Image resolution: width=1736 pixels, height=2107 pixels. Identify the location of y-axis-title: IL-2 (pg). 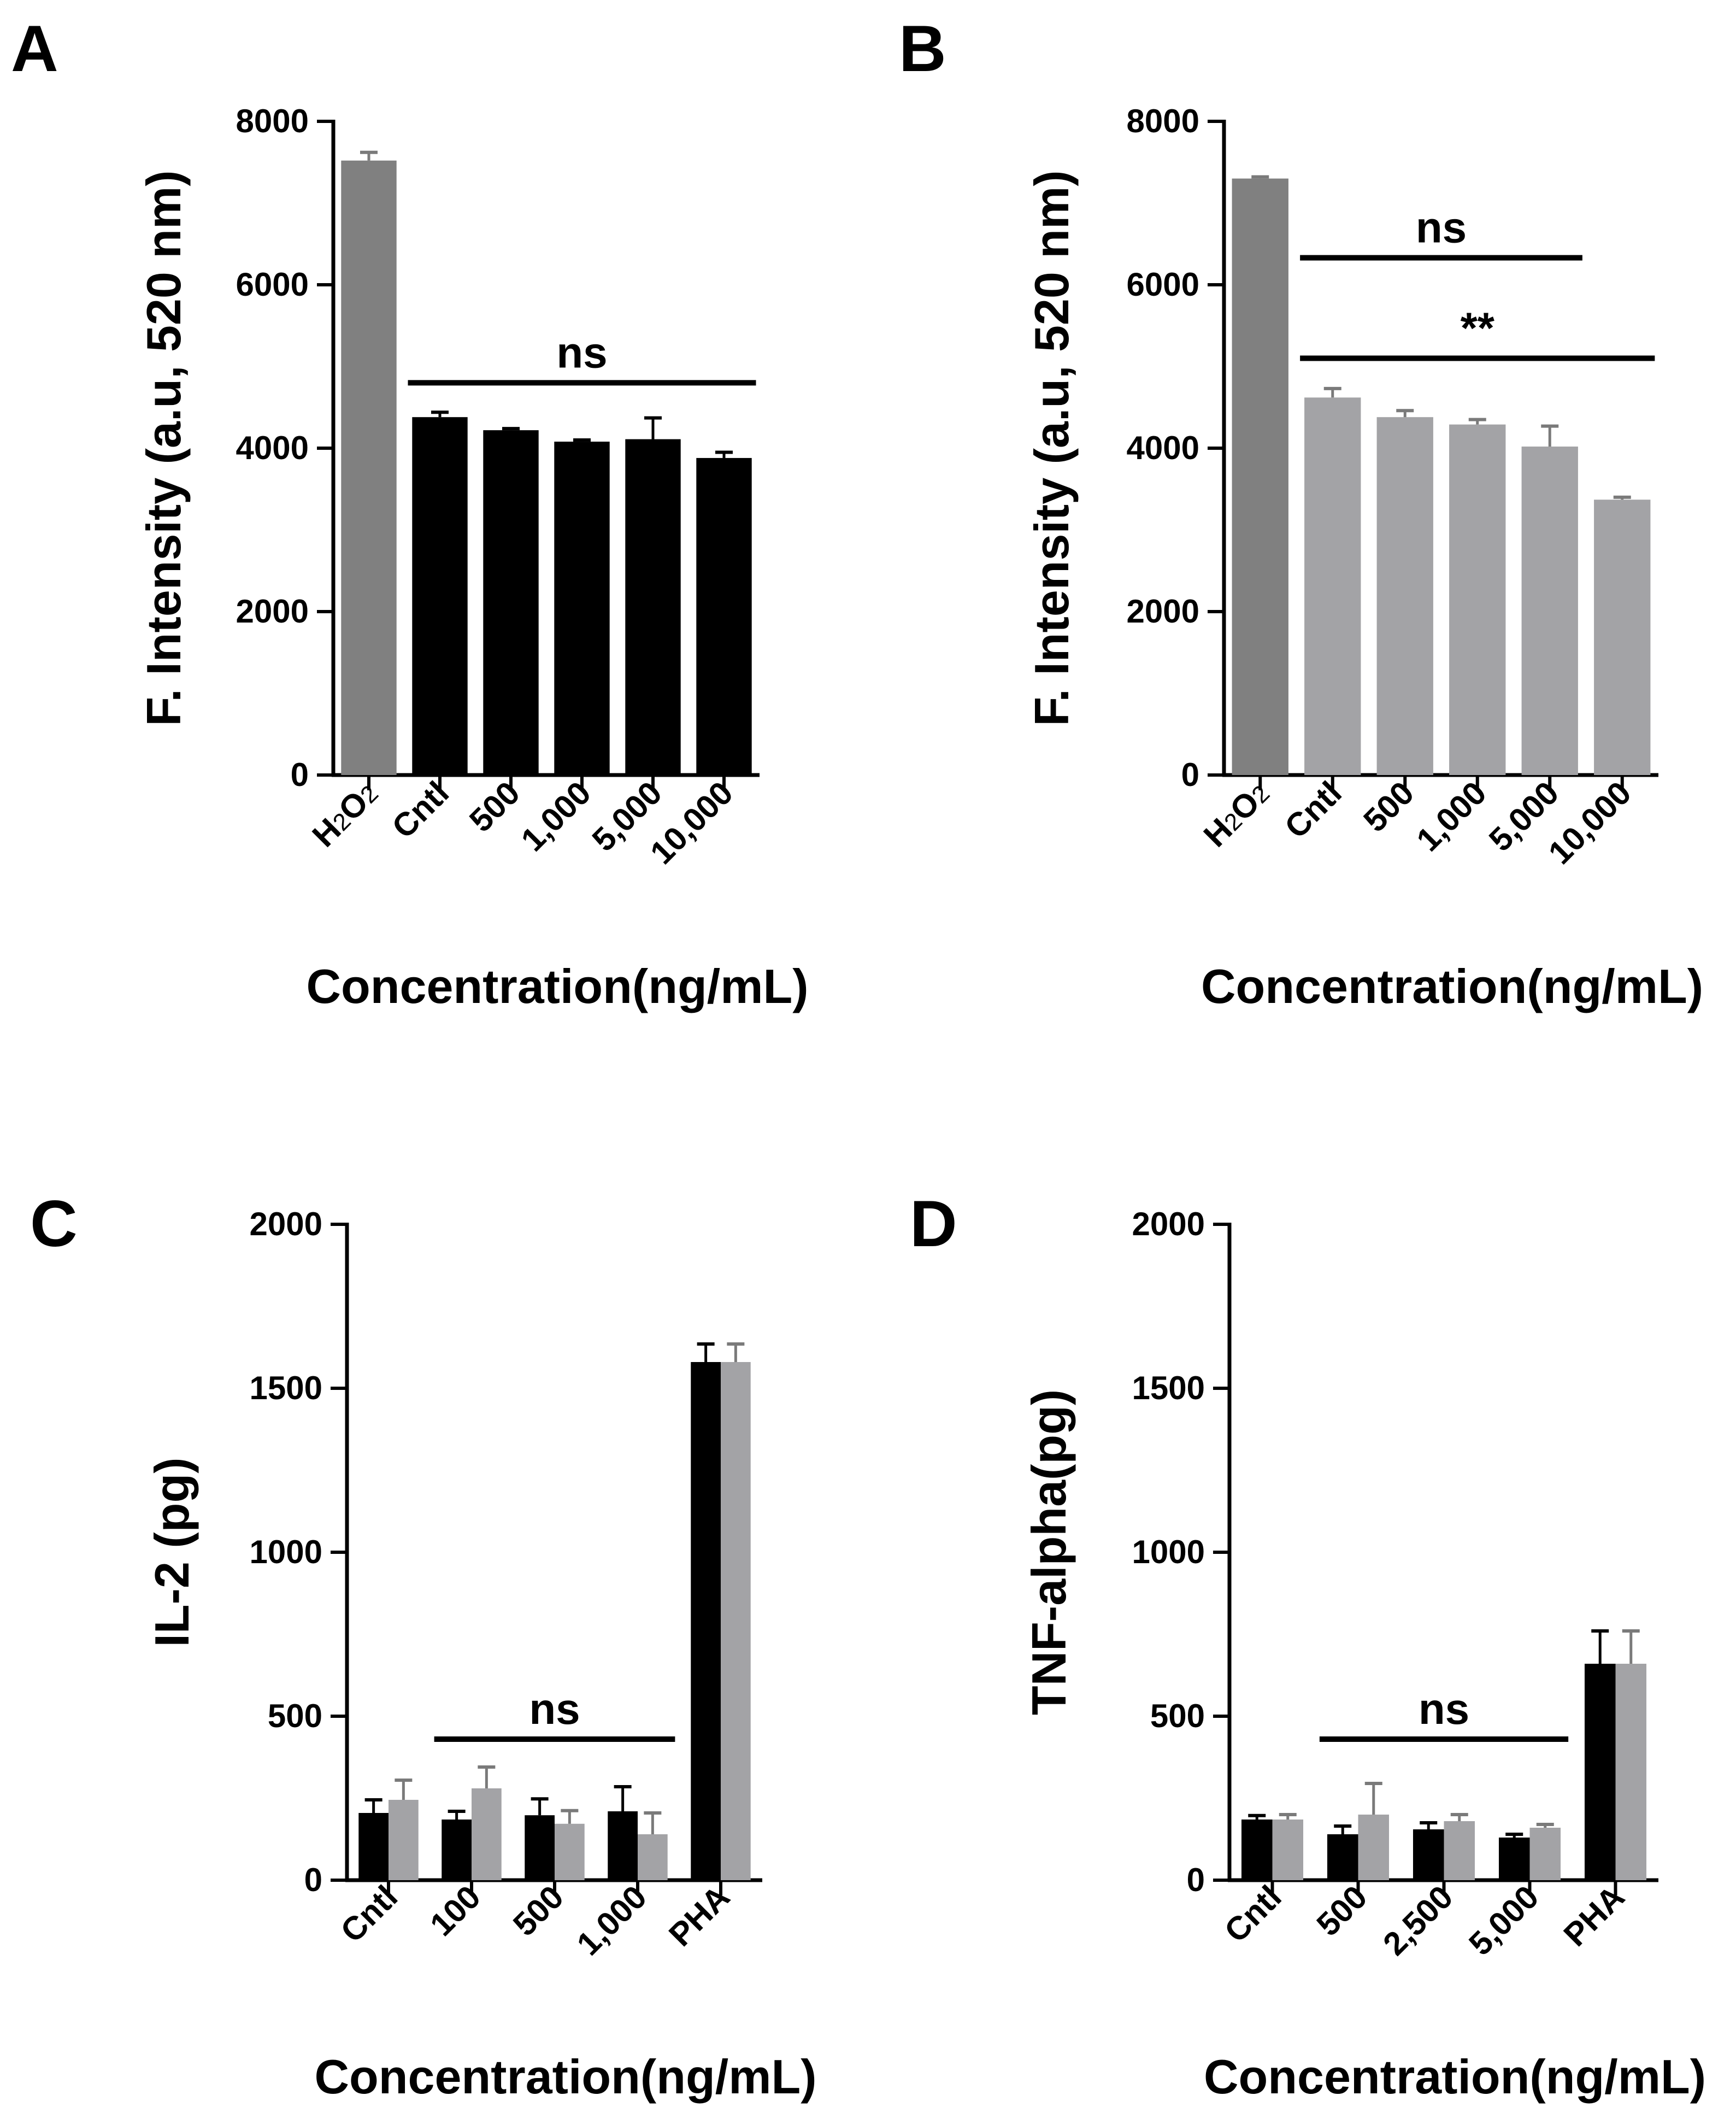
(172, 1552).